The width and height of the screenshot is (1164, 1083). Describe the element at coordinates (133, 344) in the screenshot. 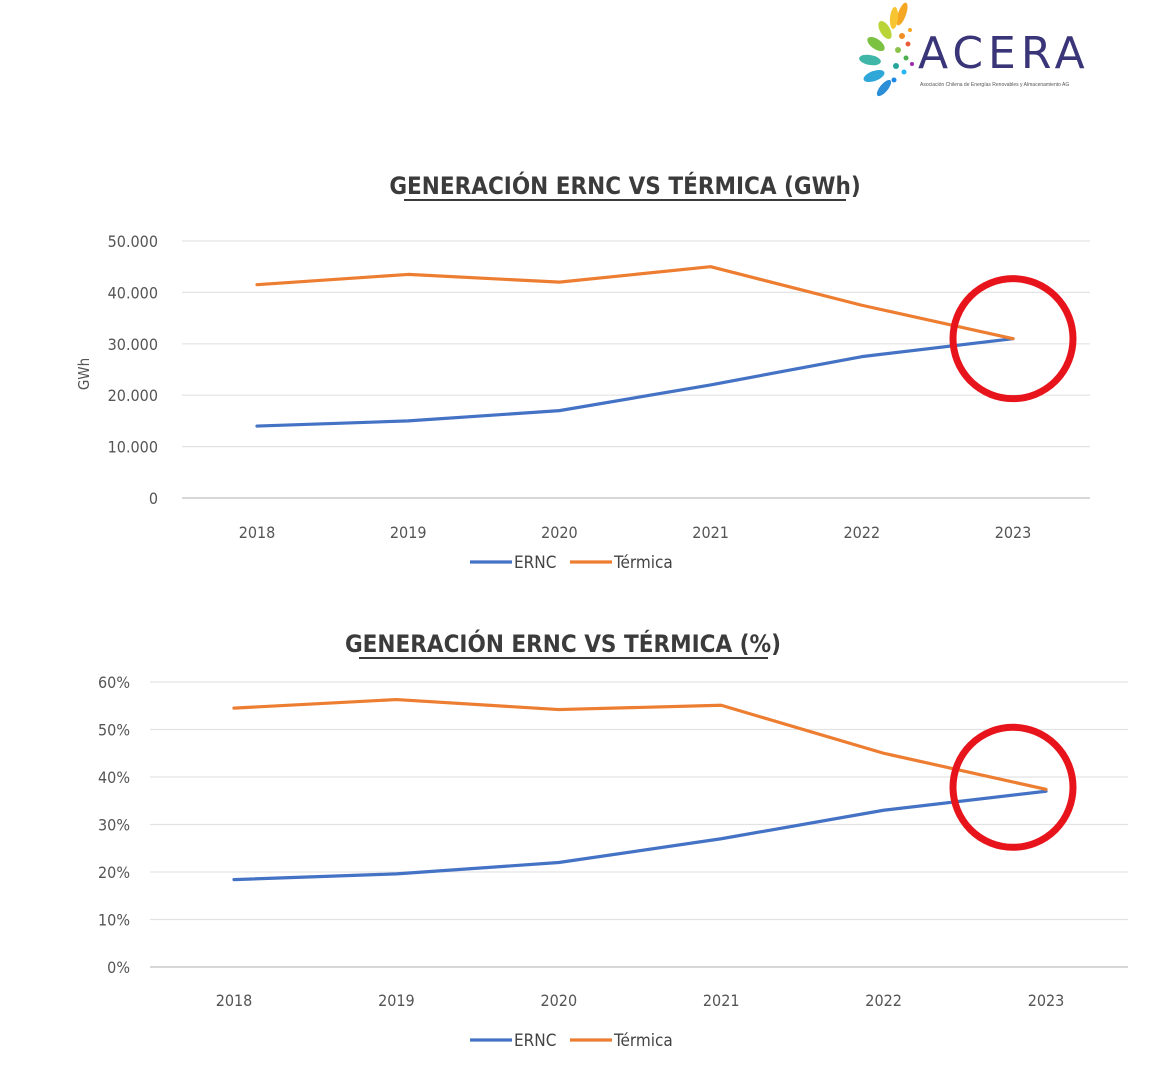

I see `y-tick-label: 30.000` at that location.